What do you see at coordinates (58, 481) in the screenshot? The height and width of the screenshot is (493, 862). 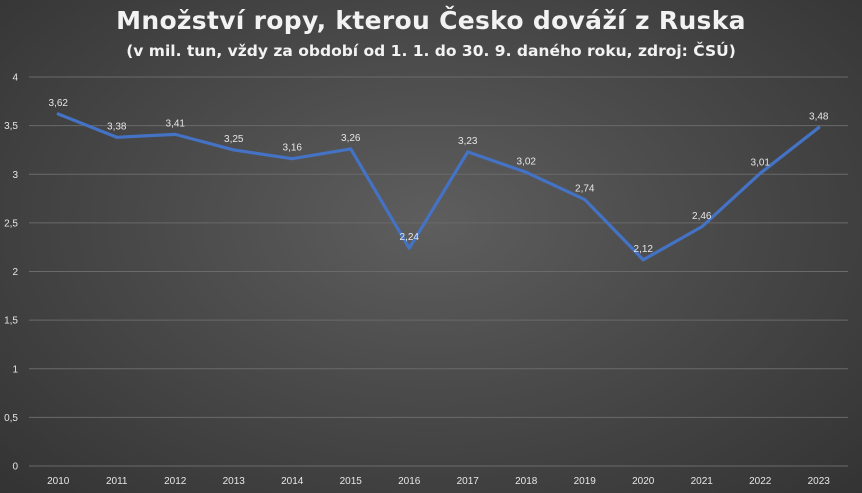 I see `x-tick-label: 2010` at bounding box center [58, 481].